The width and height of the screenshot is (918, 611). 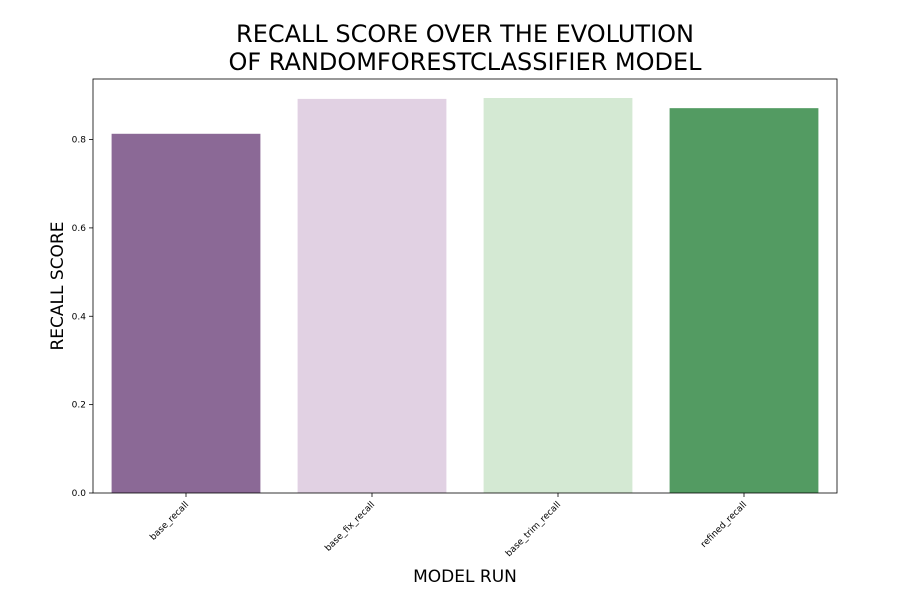 I want to click on y-tick-label: 0.6, so click(x=79, y=229).